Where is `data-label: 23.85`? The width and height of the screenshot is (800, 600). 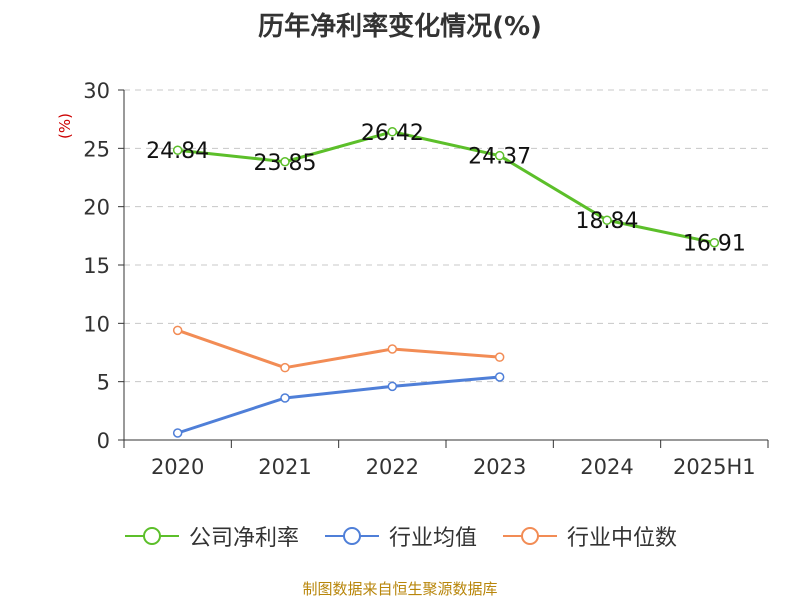
data-label: 23.85 is located at coordinates (285, 163).